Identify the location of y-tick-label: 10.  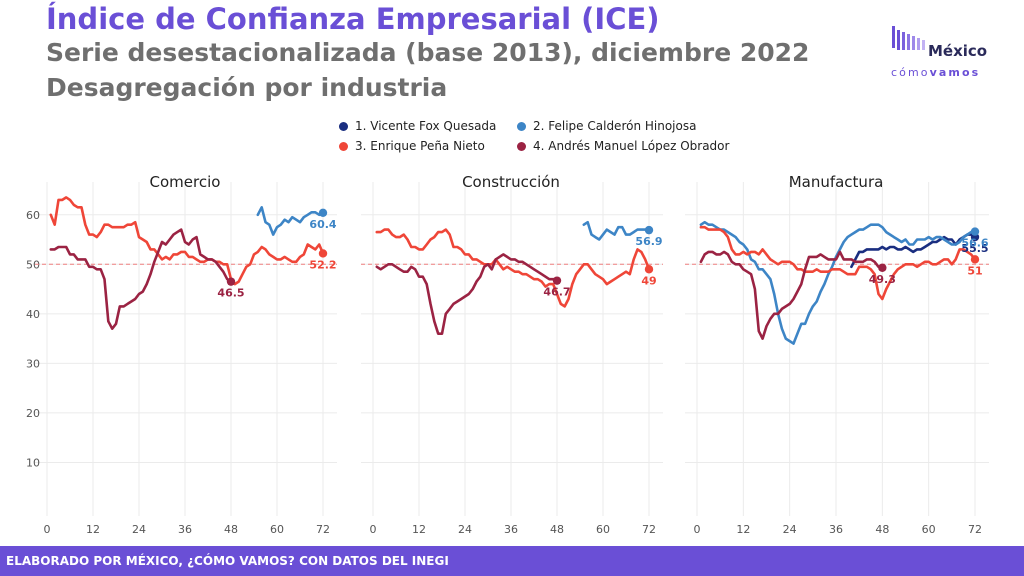
(33, 462).